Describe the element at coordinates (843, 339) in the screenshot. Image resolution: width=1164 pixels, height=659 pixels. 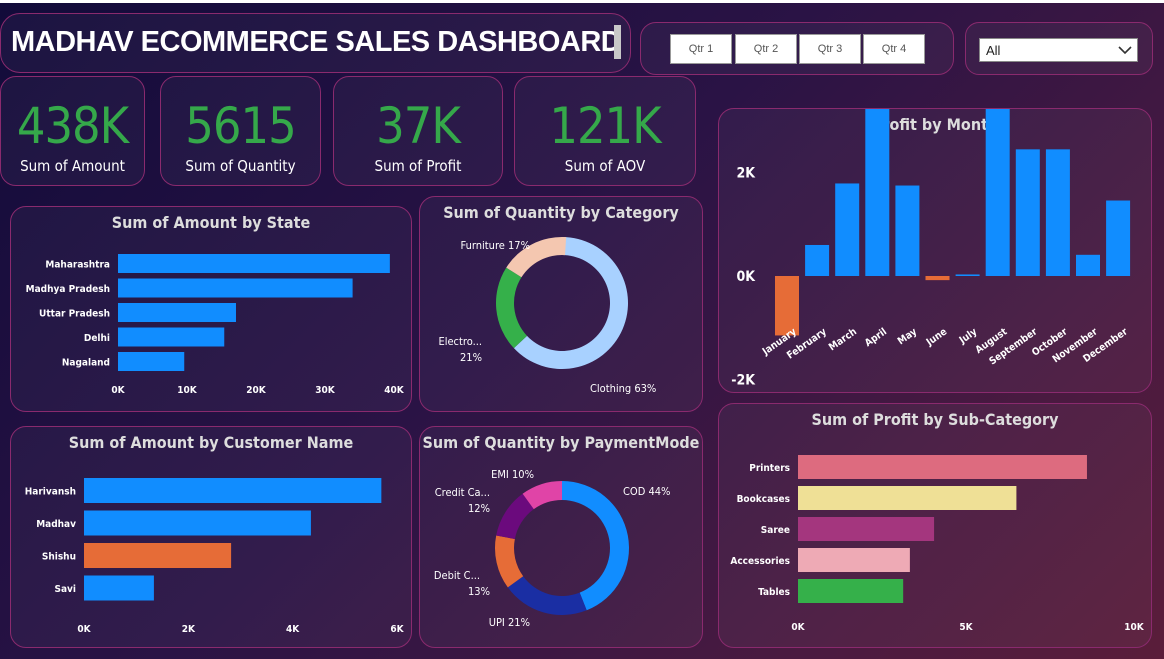
I see `month-label: March` at that location.